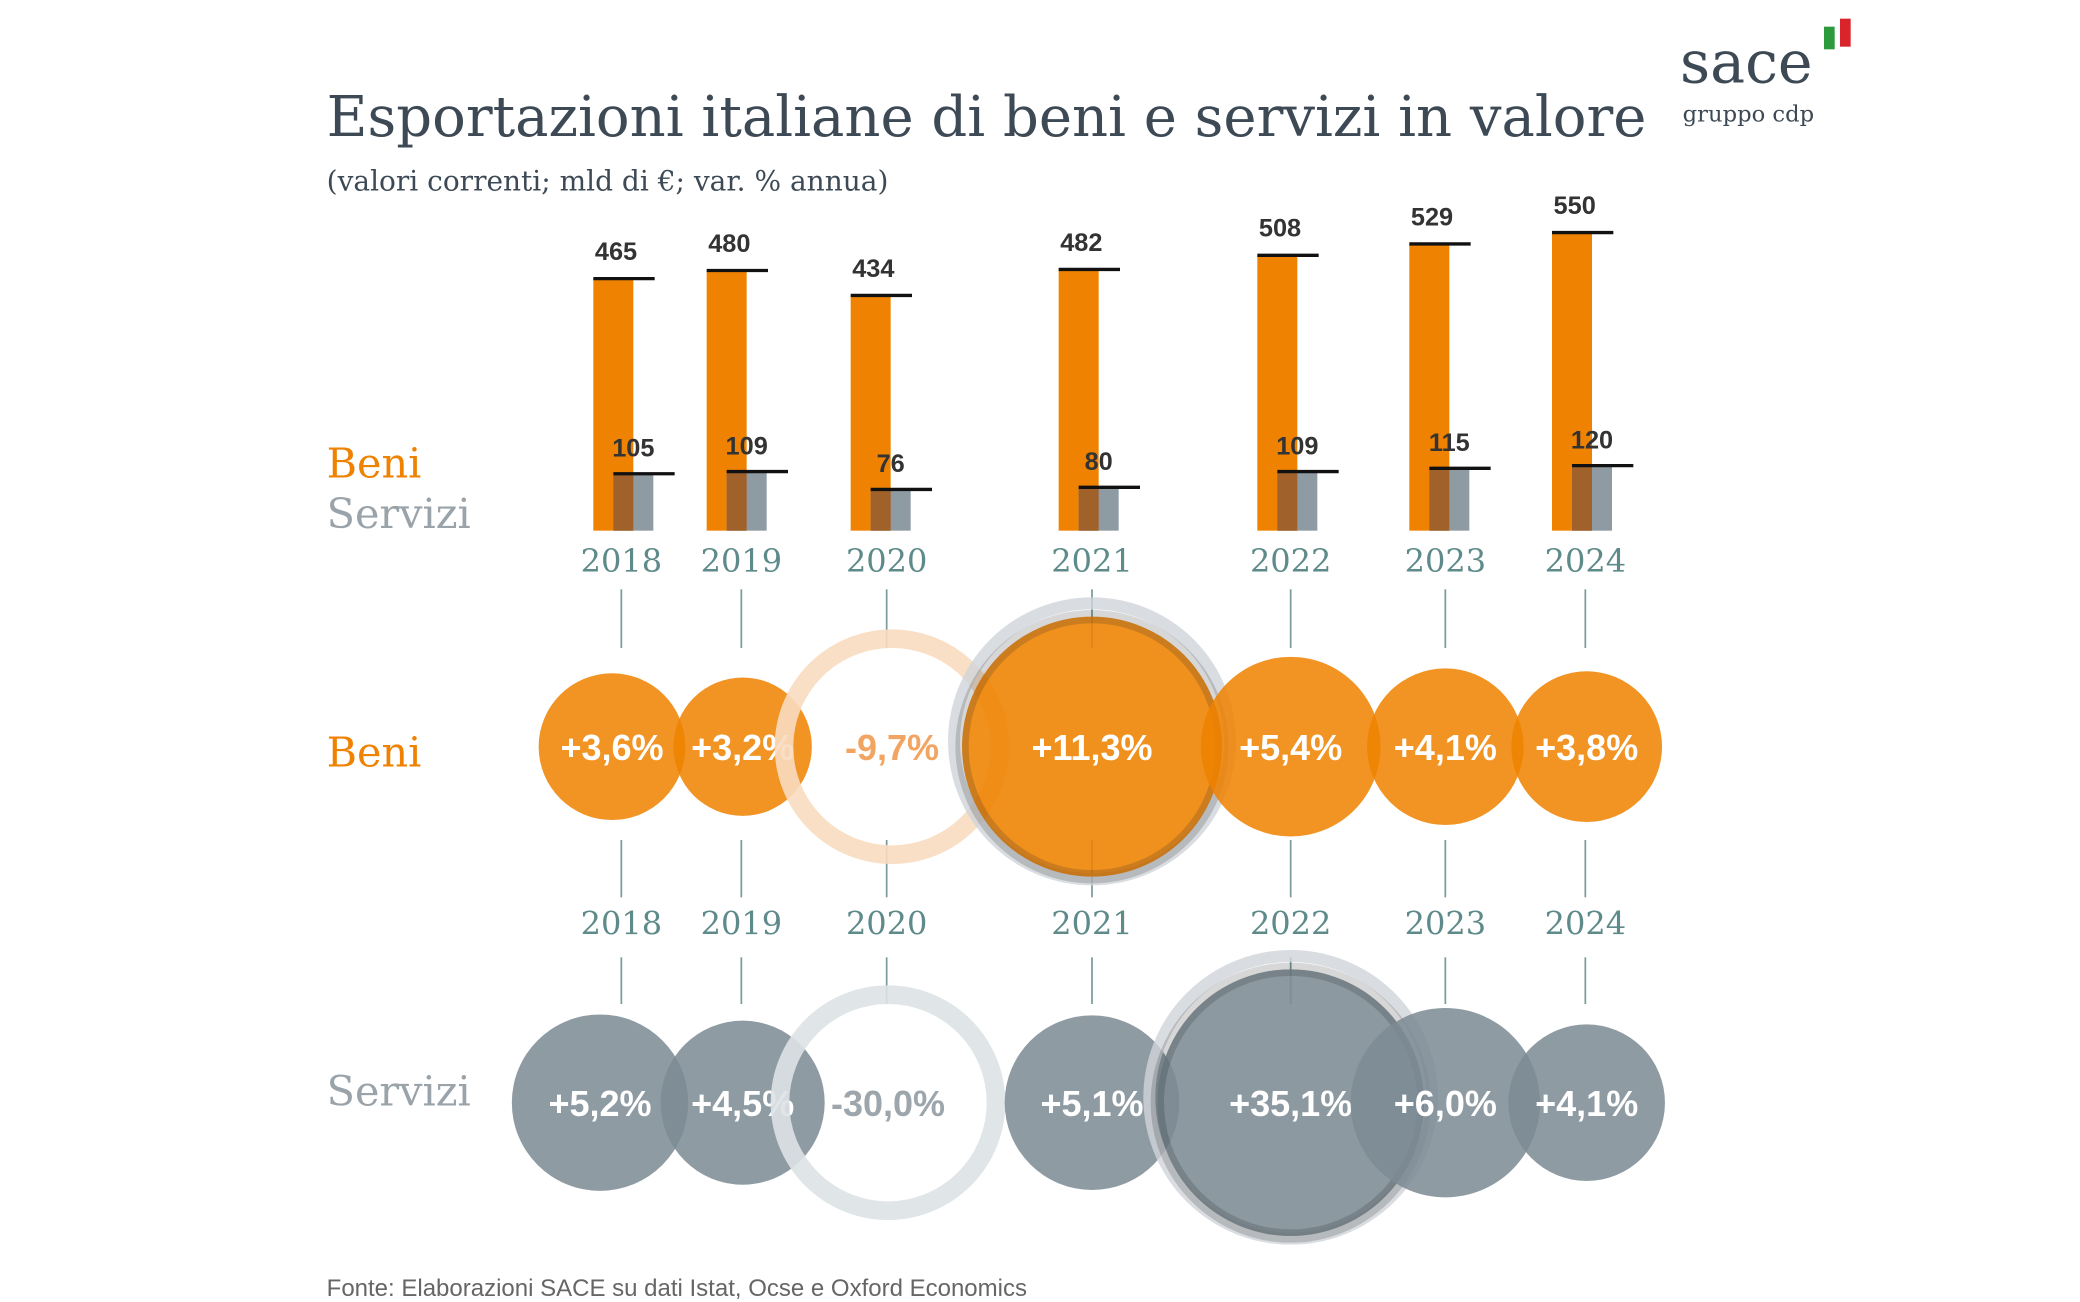 Image resolution: width=2080 pixels, height=1302 pixels. I want to click on growth-label: +6,0%, so click(1445, 1103).